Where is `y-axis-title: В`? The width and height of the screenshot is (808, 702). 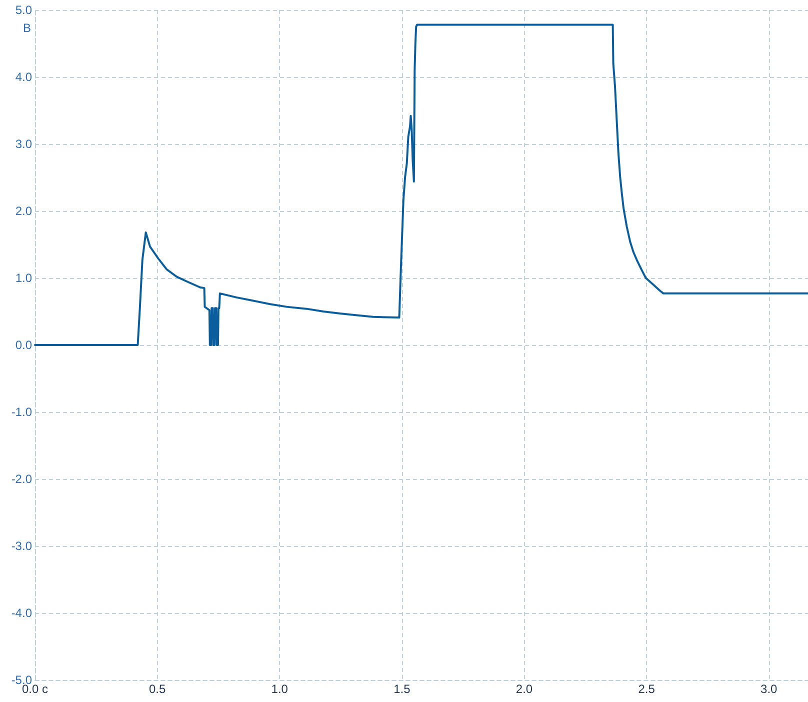
y-axis-title: В is located at coordinates (26, 28).